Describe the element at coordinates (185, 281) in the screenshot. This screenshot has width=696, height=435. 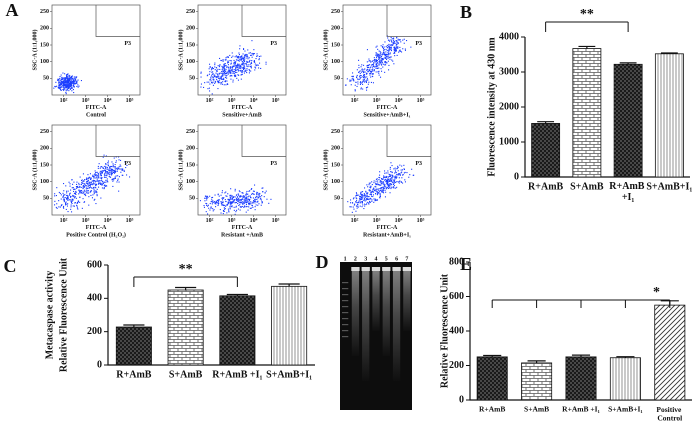
I see `significance-bracket` at that location.